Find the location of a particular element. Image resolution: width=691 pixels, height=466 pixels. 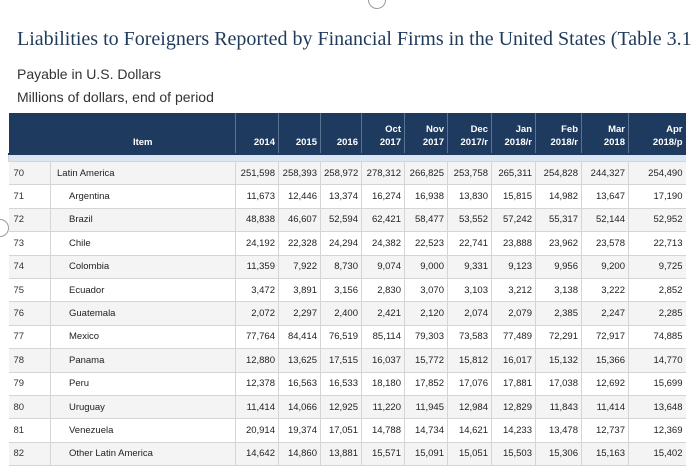

value-cell: 17,076 is located at coordinates (469, 384).